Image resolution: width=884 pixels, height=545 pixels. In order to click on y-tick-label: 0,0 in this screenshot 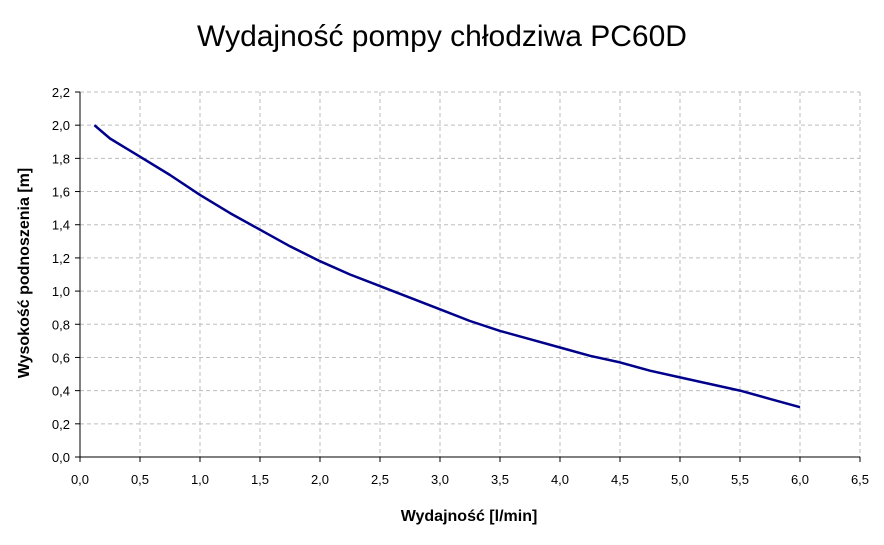, I will do `click(61, 457)`.